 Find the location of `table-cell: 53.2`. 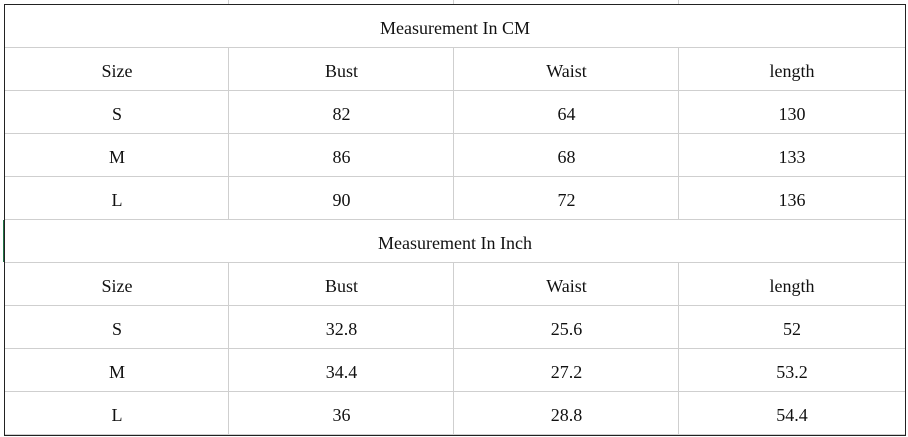

table-cell: 53.2 is located at coordinates (792, 371).